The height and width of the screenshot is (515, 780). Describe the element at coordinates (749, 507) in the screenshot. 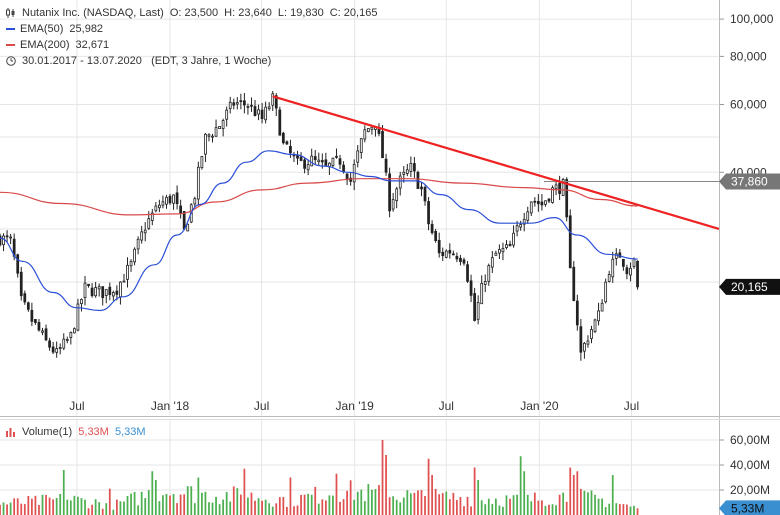

I see `last-volume-badge: 5,33M` at that location.